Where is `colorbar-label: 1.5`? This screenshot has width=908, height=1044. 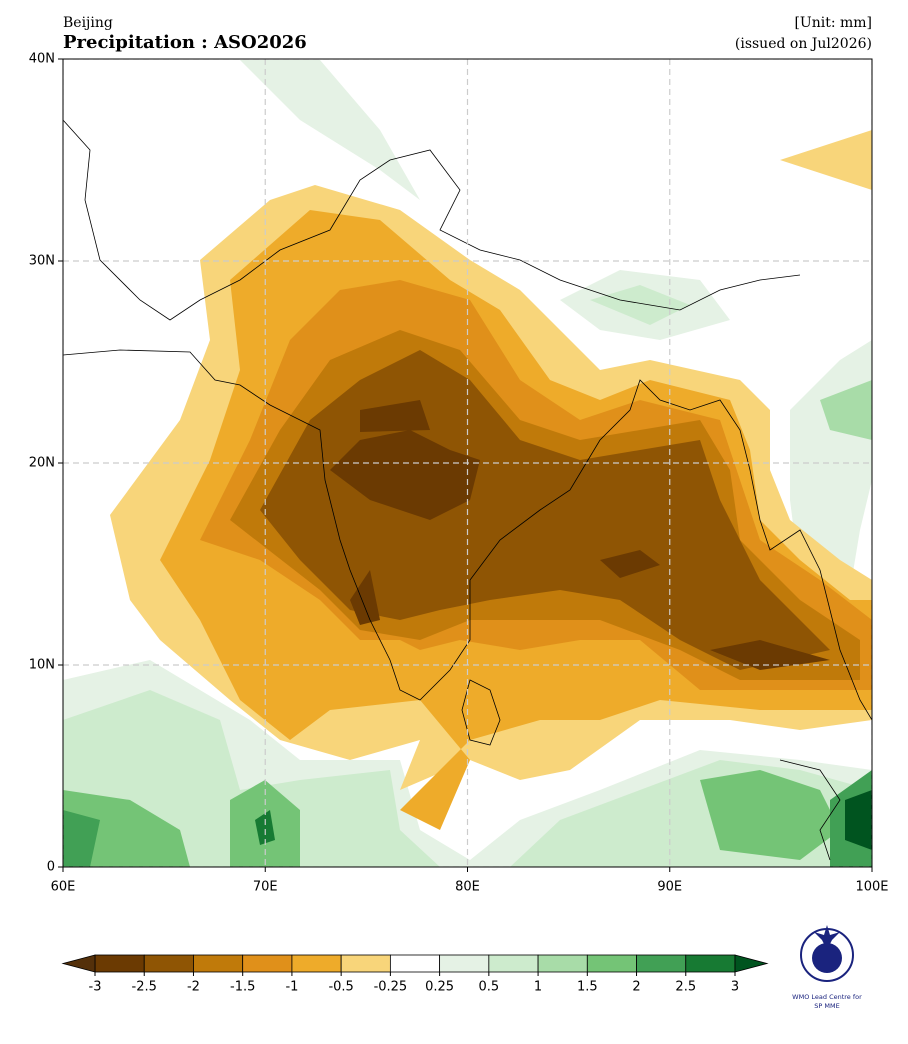
colorbar-label: 1.5 is located at coordinates (587, 987).